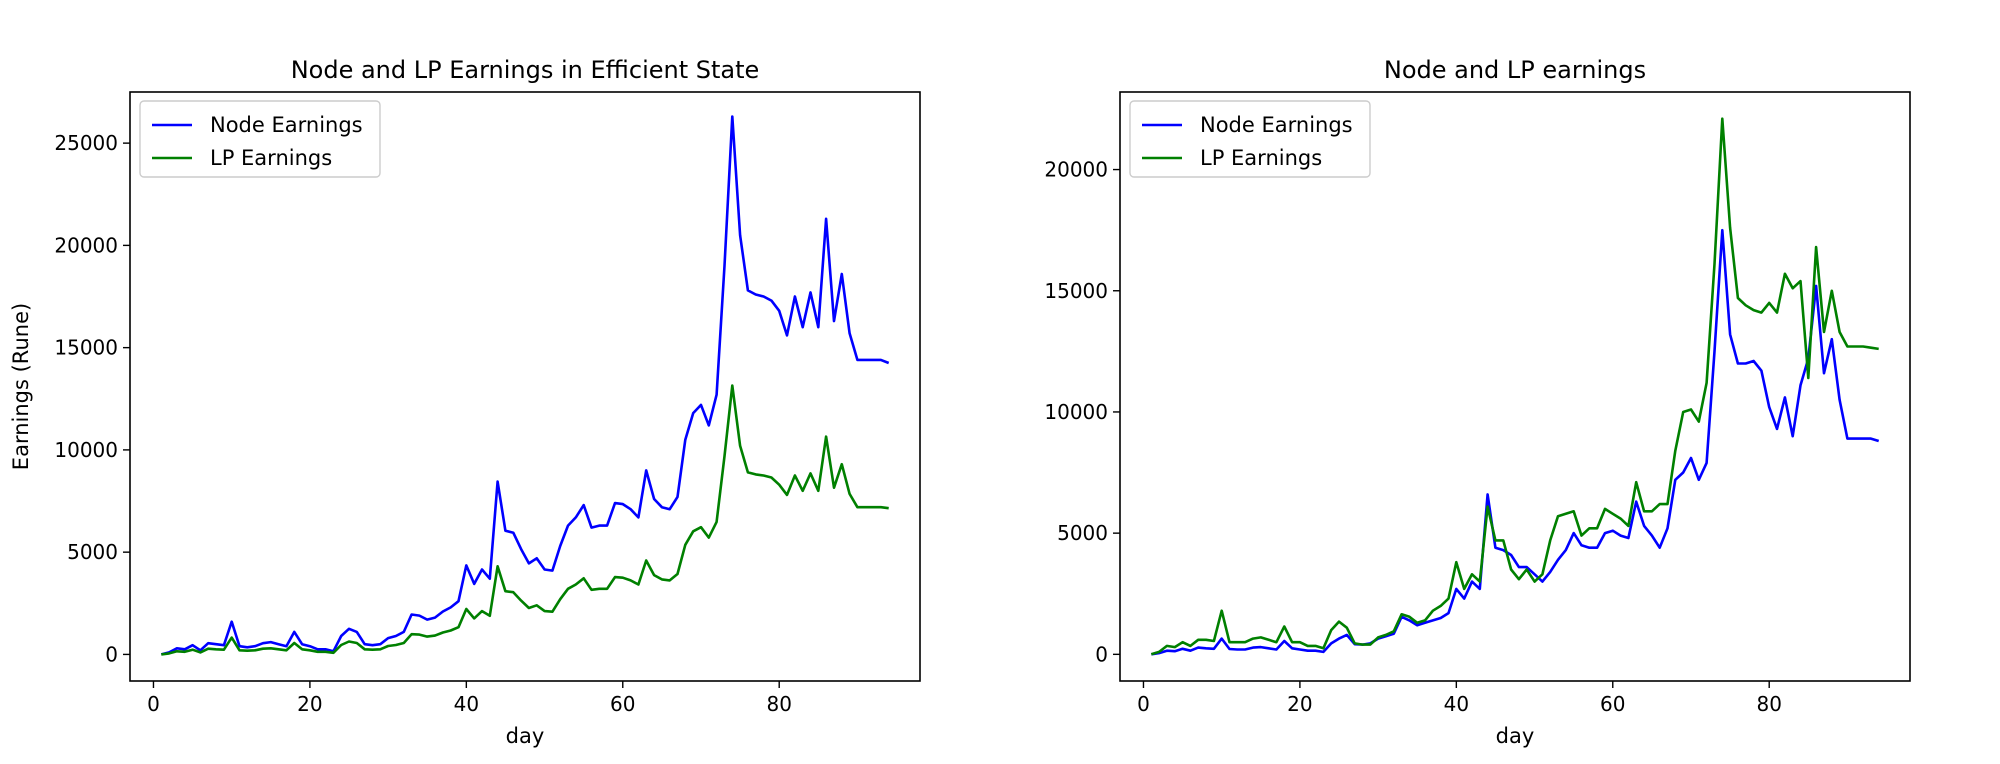  What do you see at coordinates (21, 386) in the screenshot?
I see `y-axis-label: Earnings (Rune)` at bounding box center [21, 386].